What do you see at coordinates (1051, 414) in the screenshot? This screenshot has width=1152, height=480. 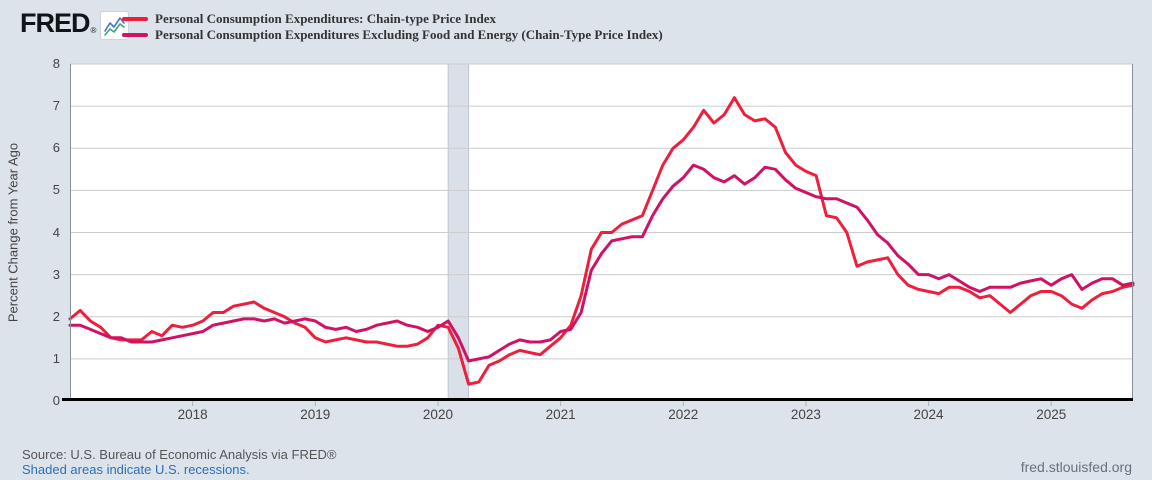 I see `x-tick-label-2025: 2025` at bounding box center [1051, 414].